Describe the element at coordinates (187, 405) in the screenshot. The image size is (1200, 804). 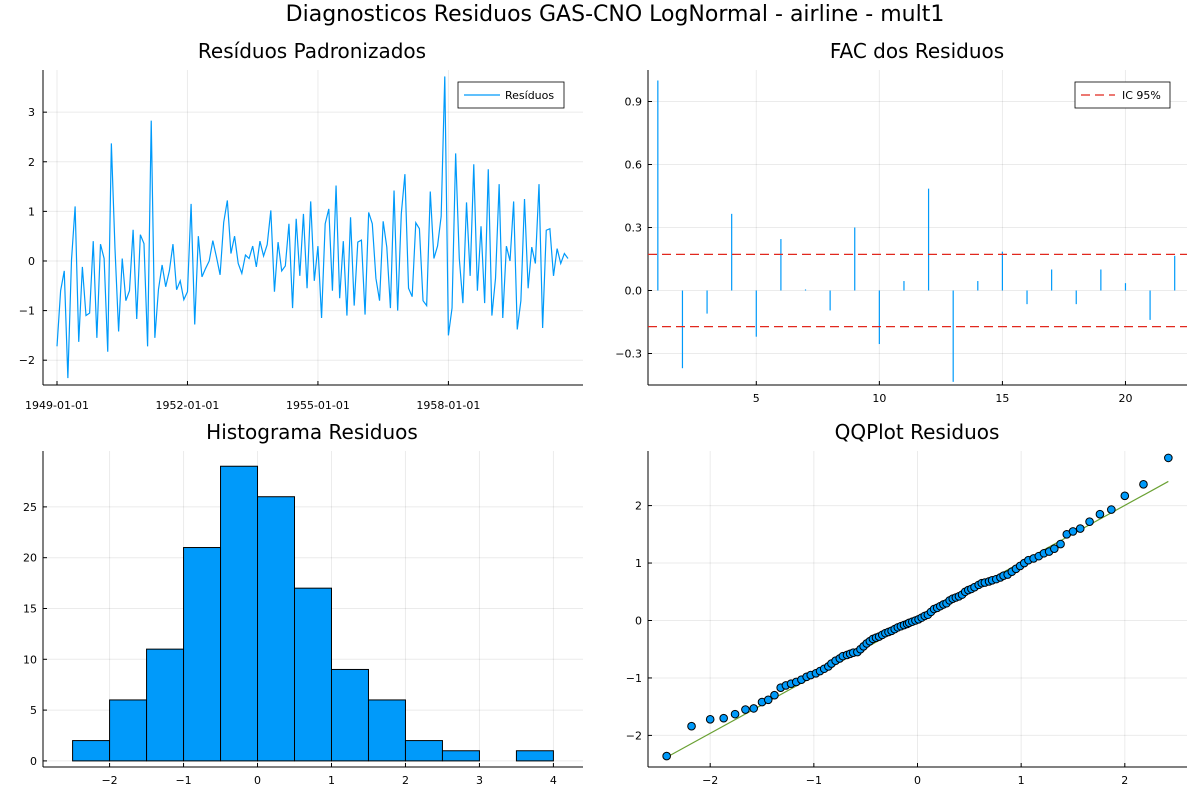
I see `x-tick-label: 1952-01-01` at that location.